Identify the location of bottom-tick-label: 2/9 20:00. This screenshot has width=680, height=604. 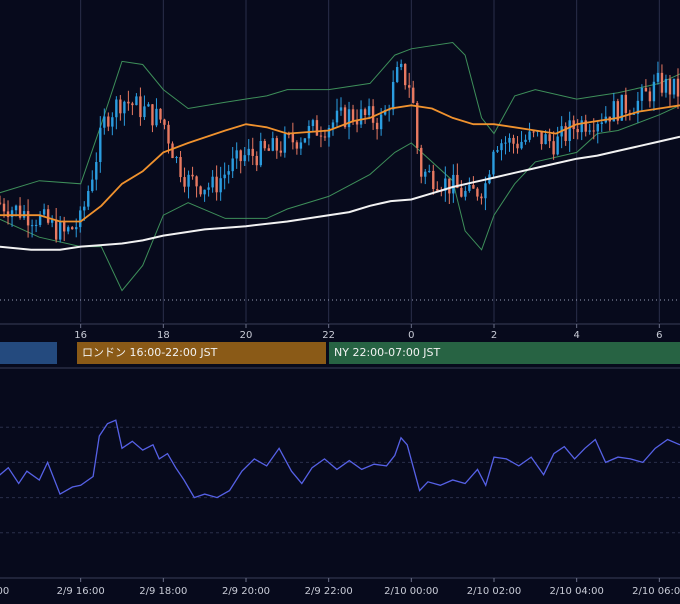
(246, 591).